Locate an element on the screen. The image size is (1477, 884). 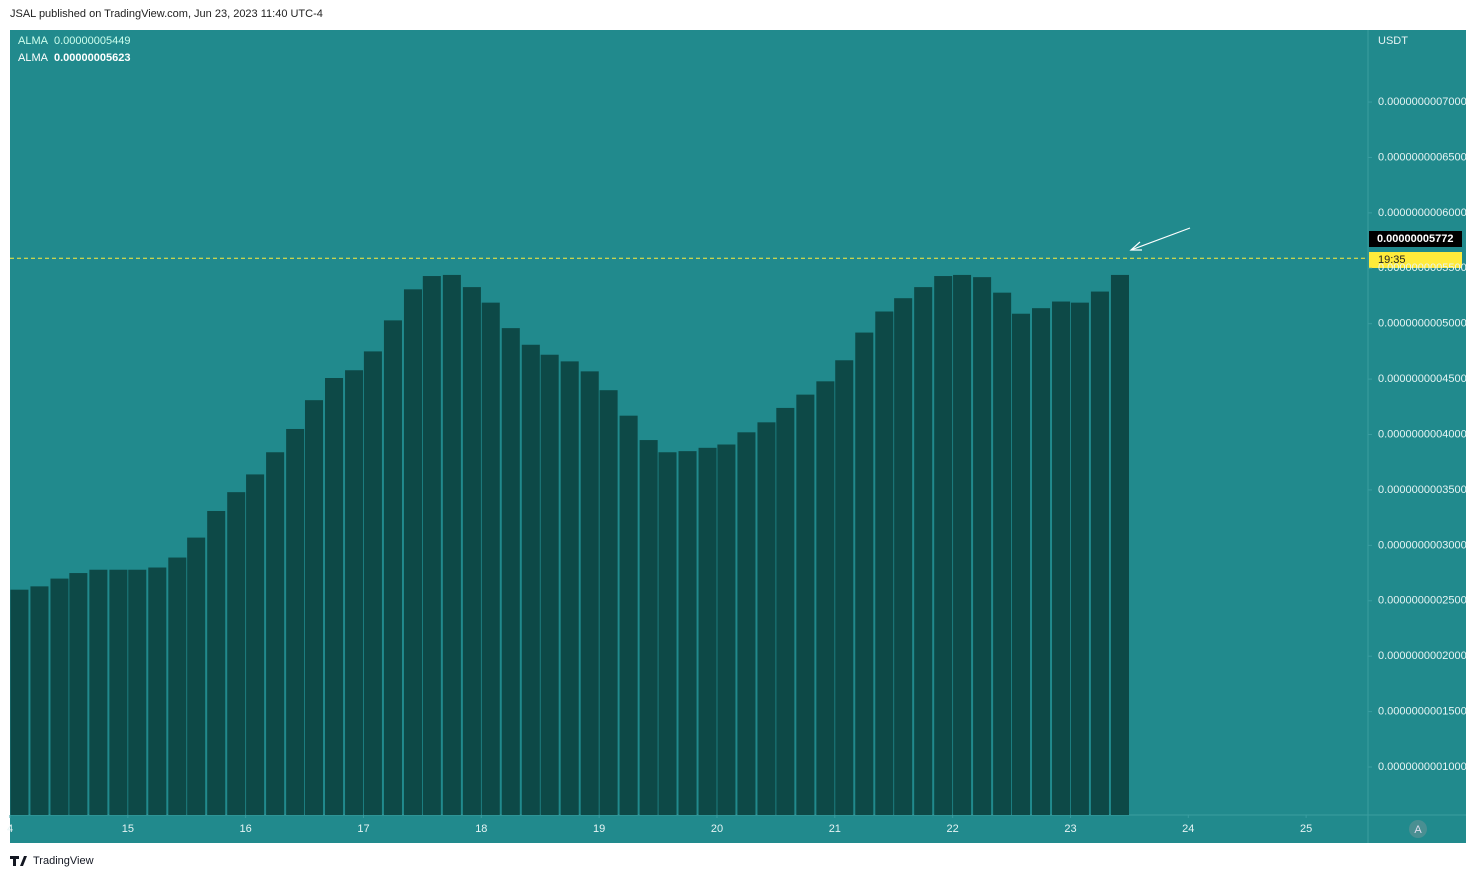
annotation-arrow is located at coordinates (1160, 239).